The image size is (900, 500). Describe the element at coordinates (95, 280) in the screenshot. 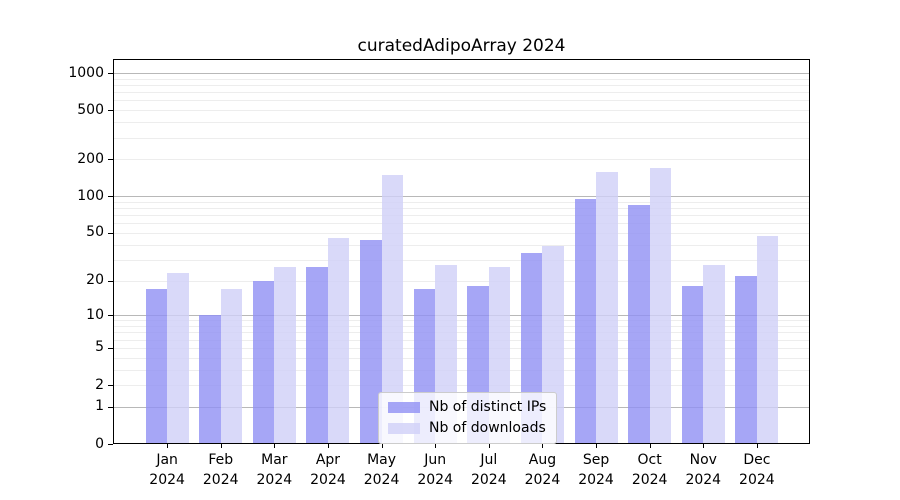

I see `y-tick-label-20: 20` at that location.